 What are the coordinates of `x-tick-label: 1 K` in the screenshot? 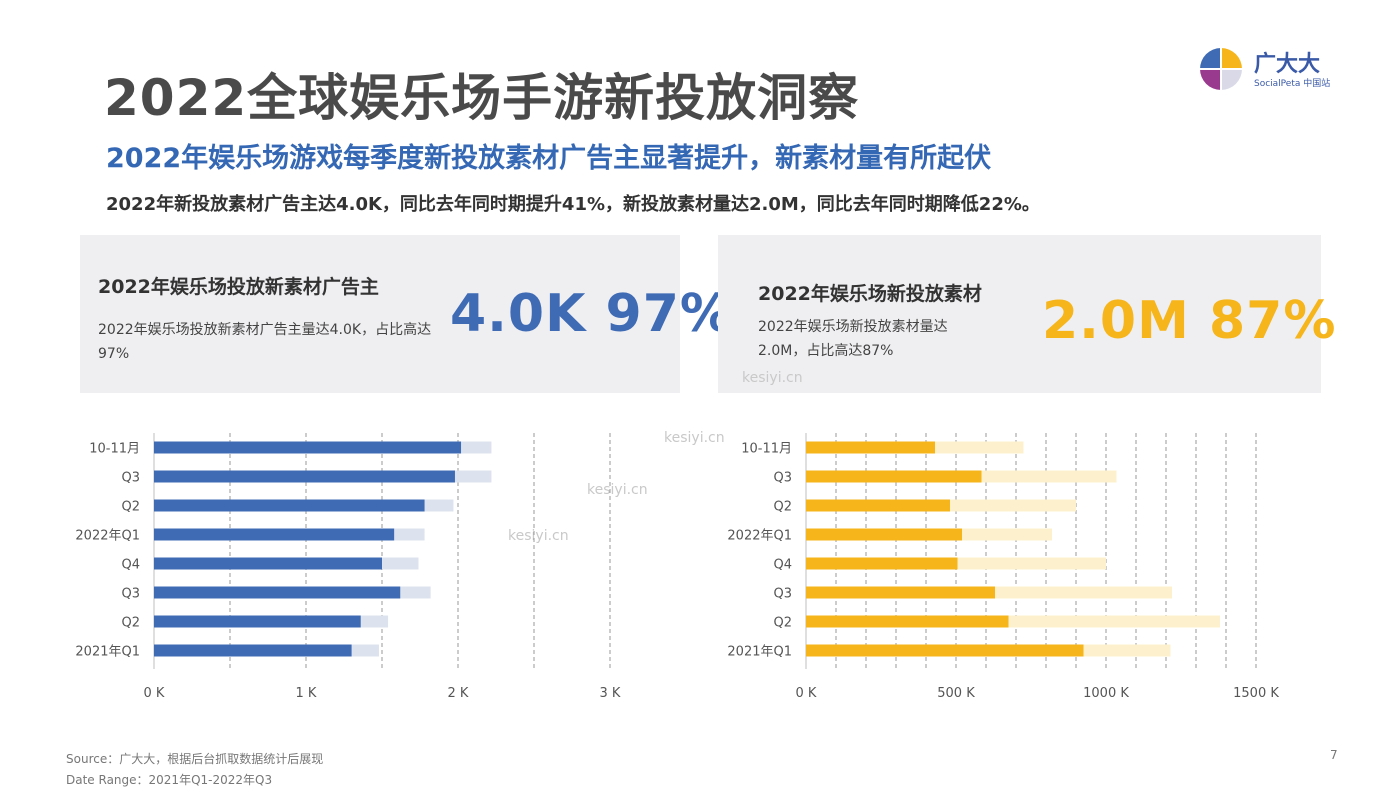 It's located at (306, 693).